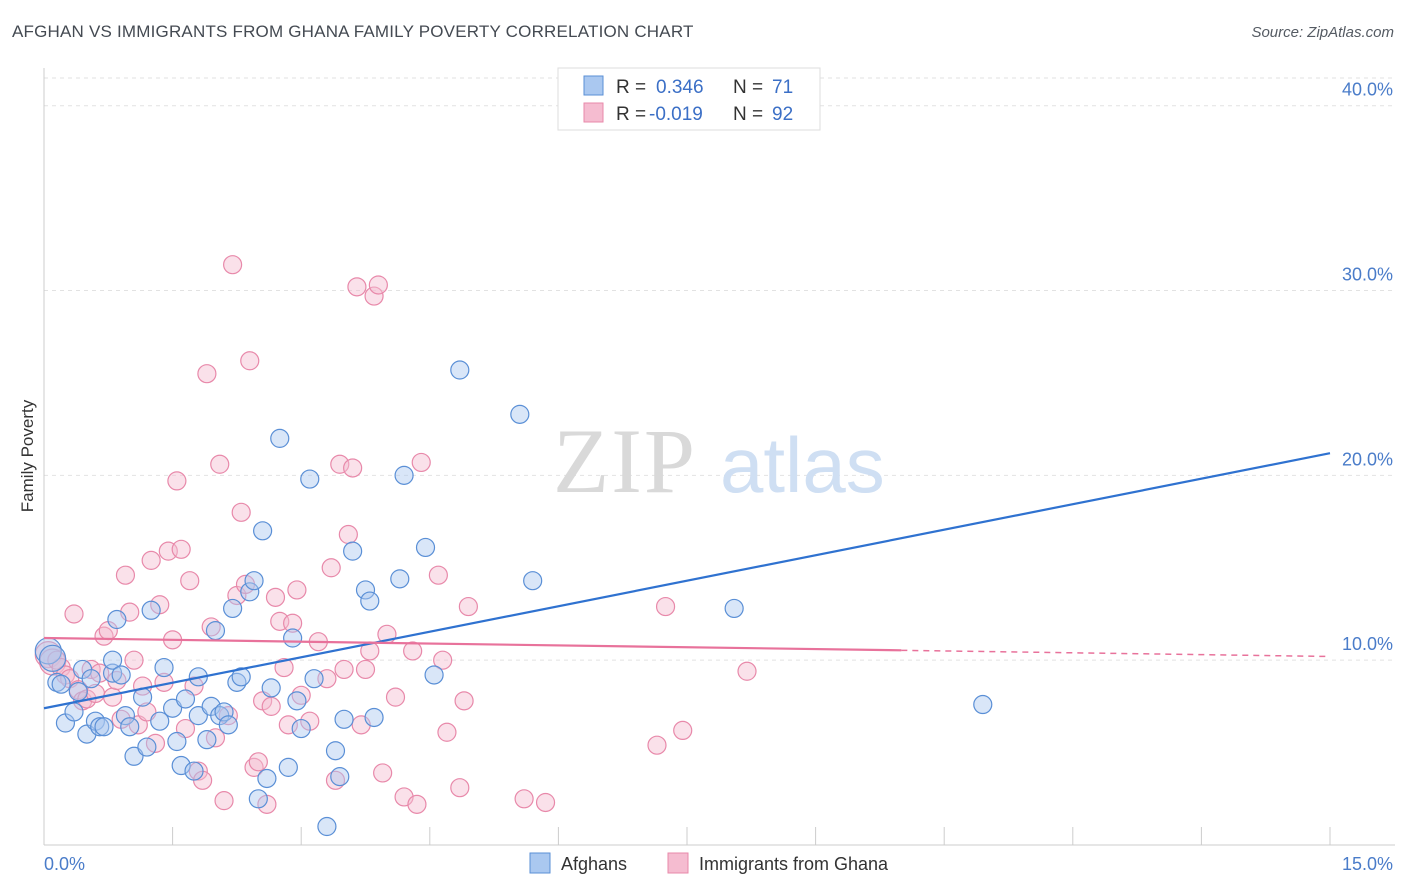 This screenshot has height=892, width=1406. What do you see at coordinates (1367, 275) in the screenshot?
I see `y-tick-label-2: 30.0%` at bounding box center [1367, 275].